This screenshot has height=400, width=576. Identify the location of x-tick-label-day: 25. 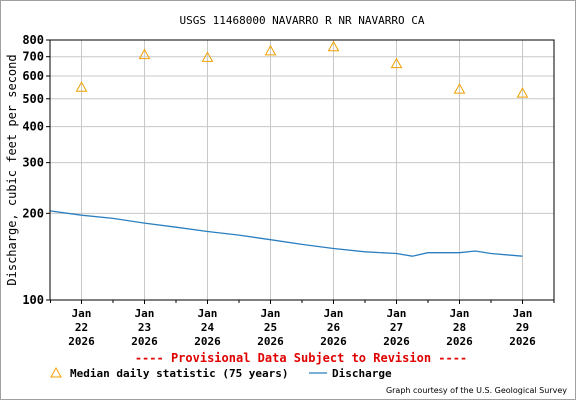
(270, 327).